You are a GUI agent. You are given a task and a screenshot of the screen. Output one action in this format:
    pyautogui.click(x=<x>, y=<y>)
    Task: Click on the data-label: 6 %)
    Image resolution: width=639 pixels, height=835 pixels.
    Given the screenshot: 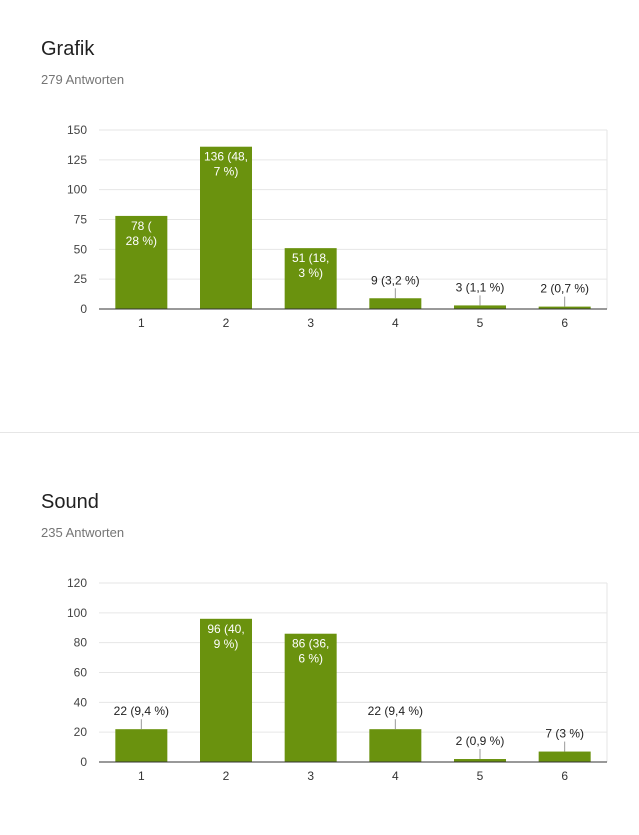 What is the action you would take?
    pyautogui.click(x=310, y=659)
    